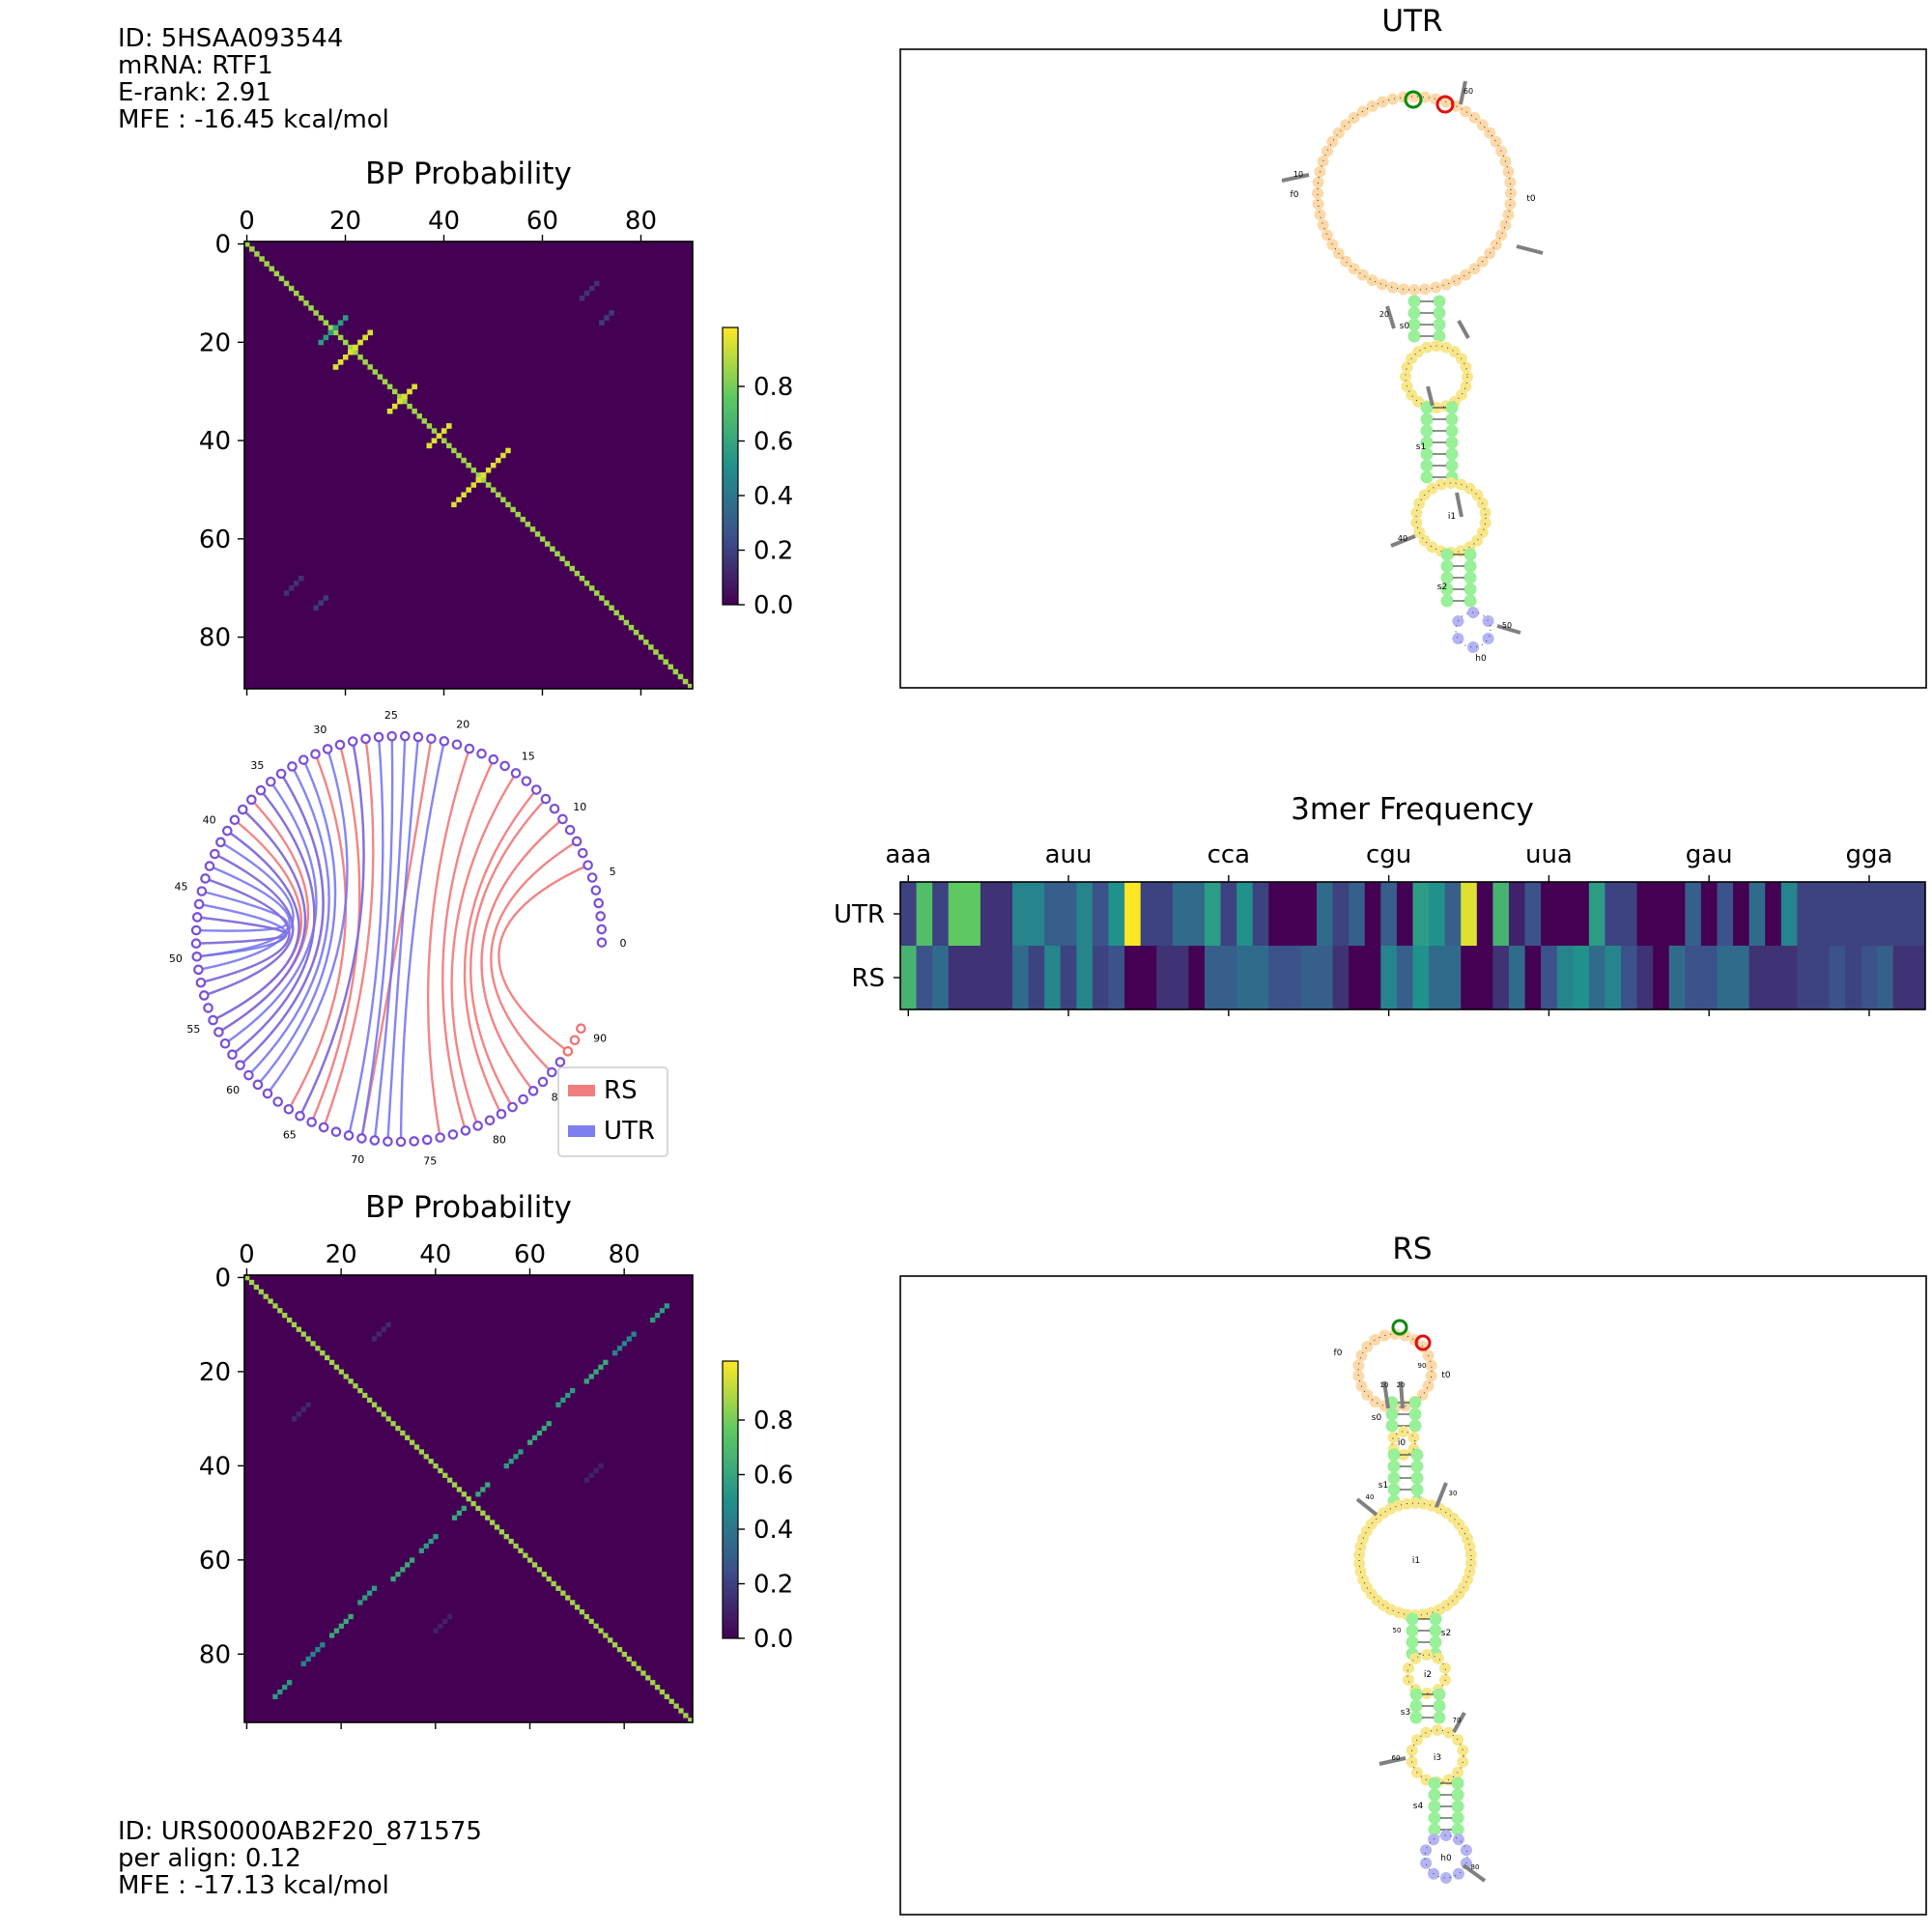 This screenshot has height=1932, width=1932. Describe the element at coordinates (1402, 1443) in the screenshot. I see `structure-label: i0` at that location.